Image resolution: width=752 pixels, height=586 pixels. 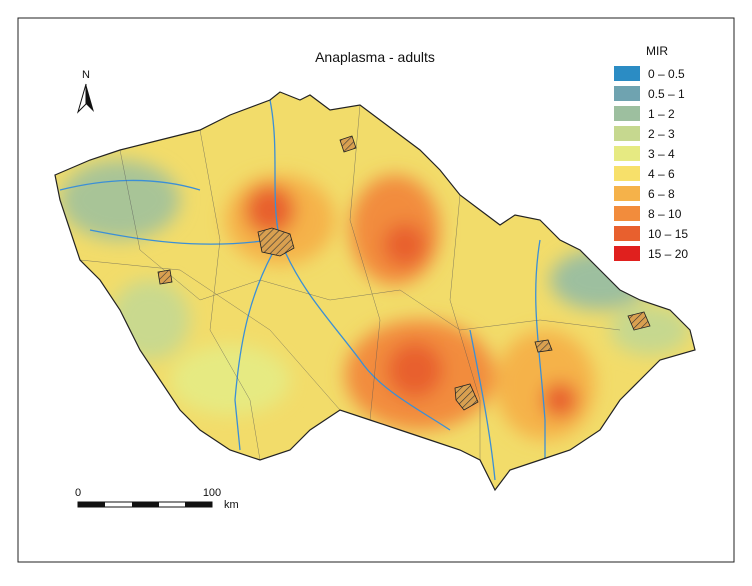 I want to click on legend-label: 10 – 15, so click(x=668, y=234).